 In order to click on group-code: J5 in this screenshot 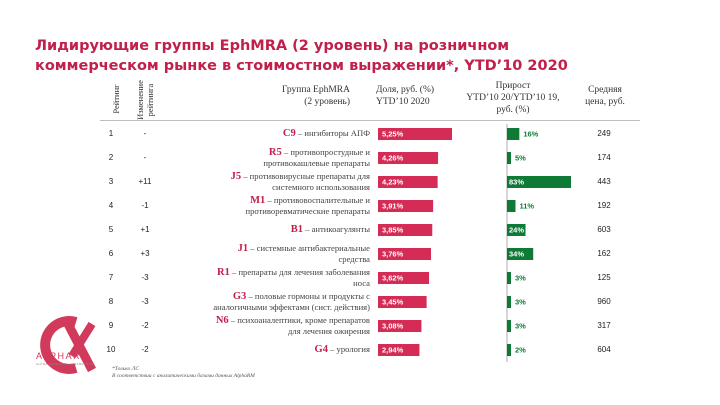, I will do `click(236, 176)`.